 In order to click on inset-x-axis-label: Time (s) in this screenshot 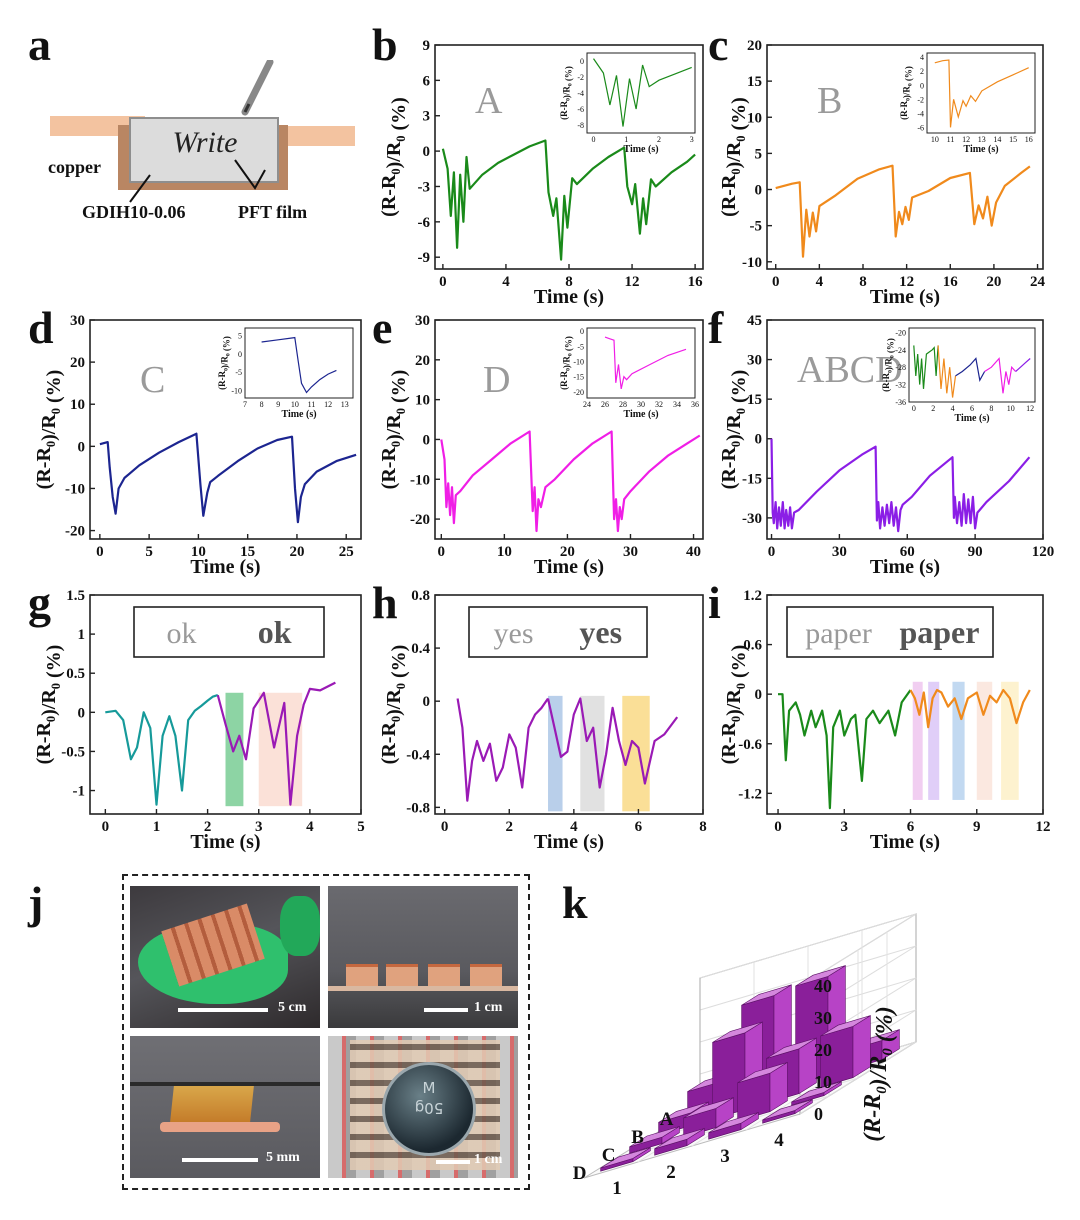, I will do `click(298, 414)`.